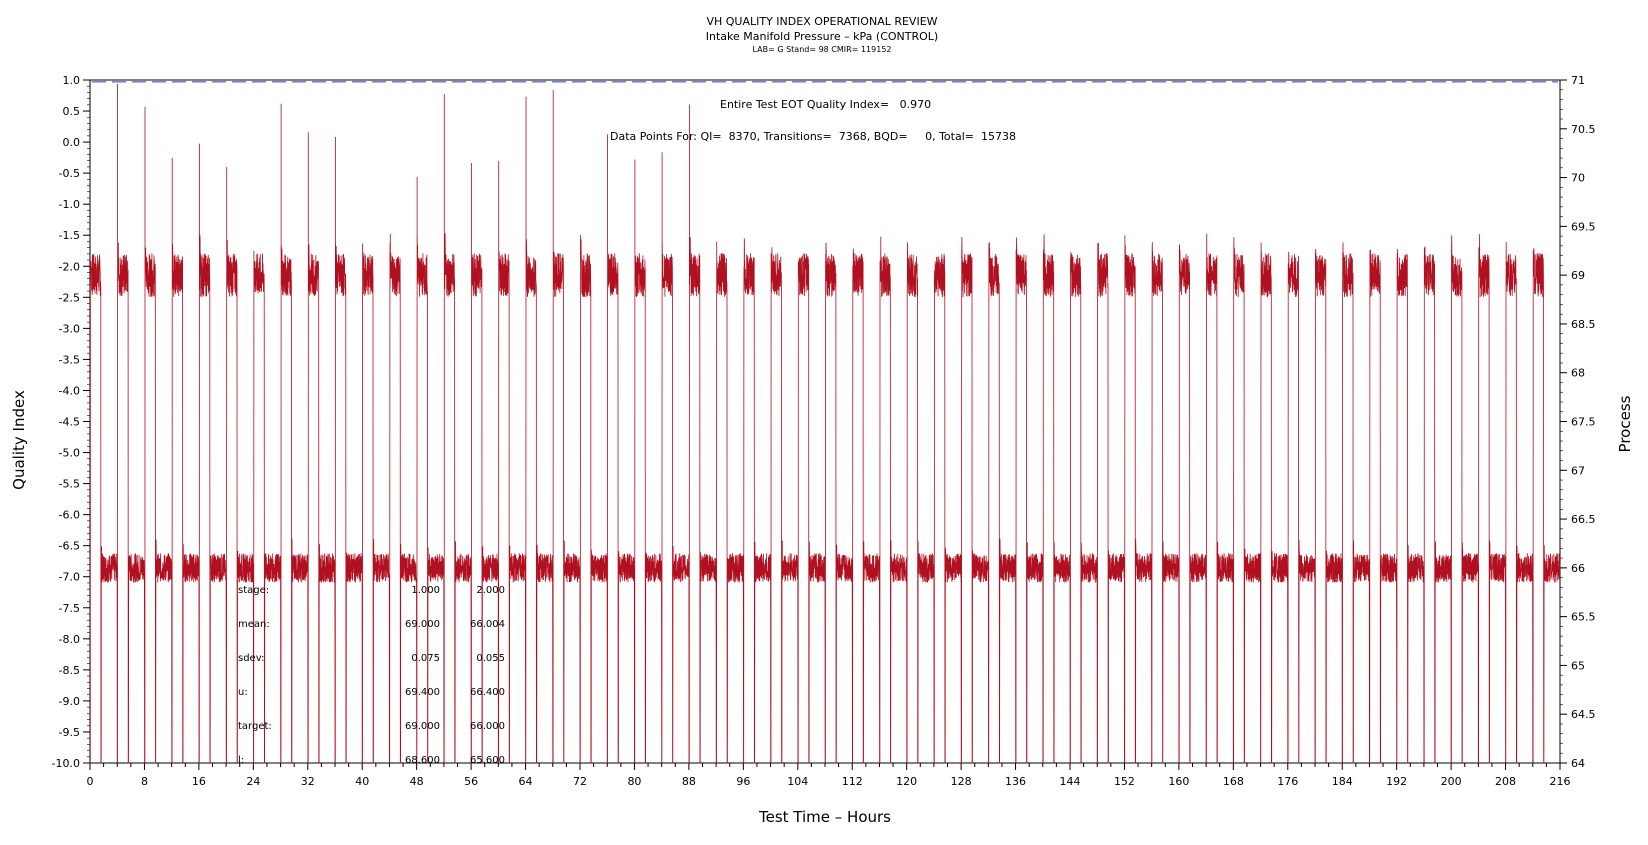  I want to click on stats-label: l:, so click(241, 760).